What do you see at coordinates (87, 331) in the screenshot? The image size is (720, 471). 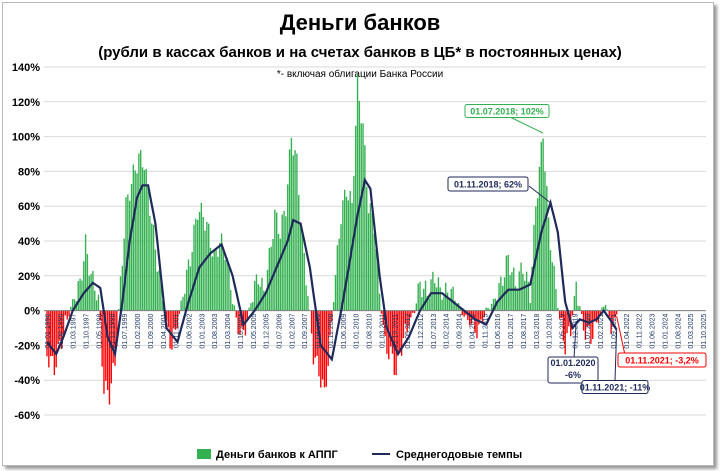 I see `x-tick-label: 01.10.1997` at bounding box center [87, 331].